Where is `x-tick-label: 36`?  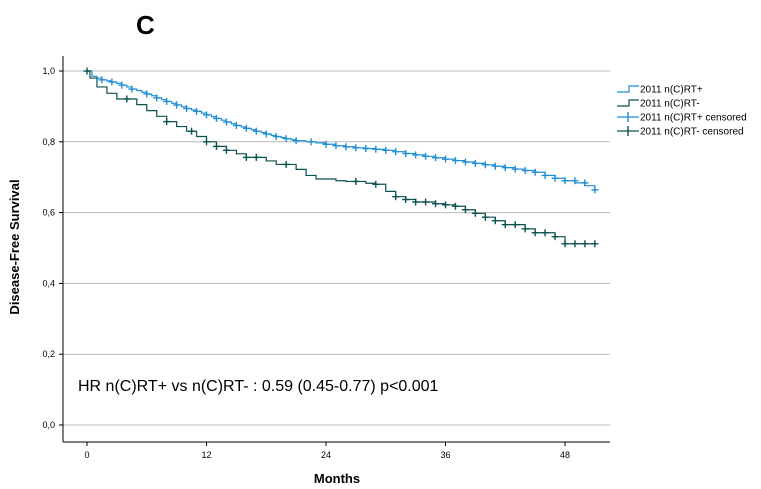
x-tick-label: 36 is located at coordinates (445, 455).